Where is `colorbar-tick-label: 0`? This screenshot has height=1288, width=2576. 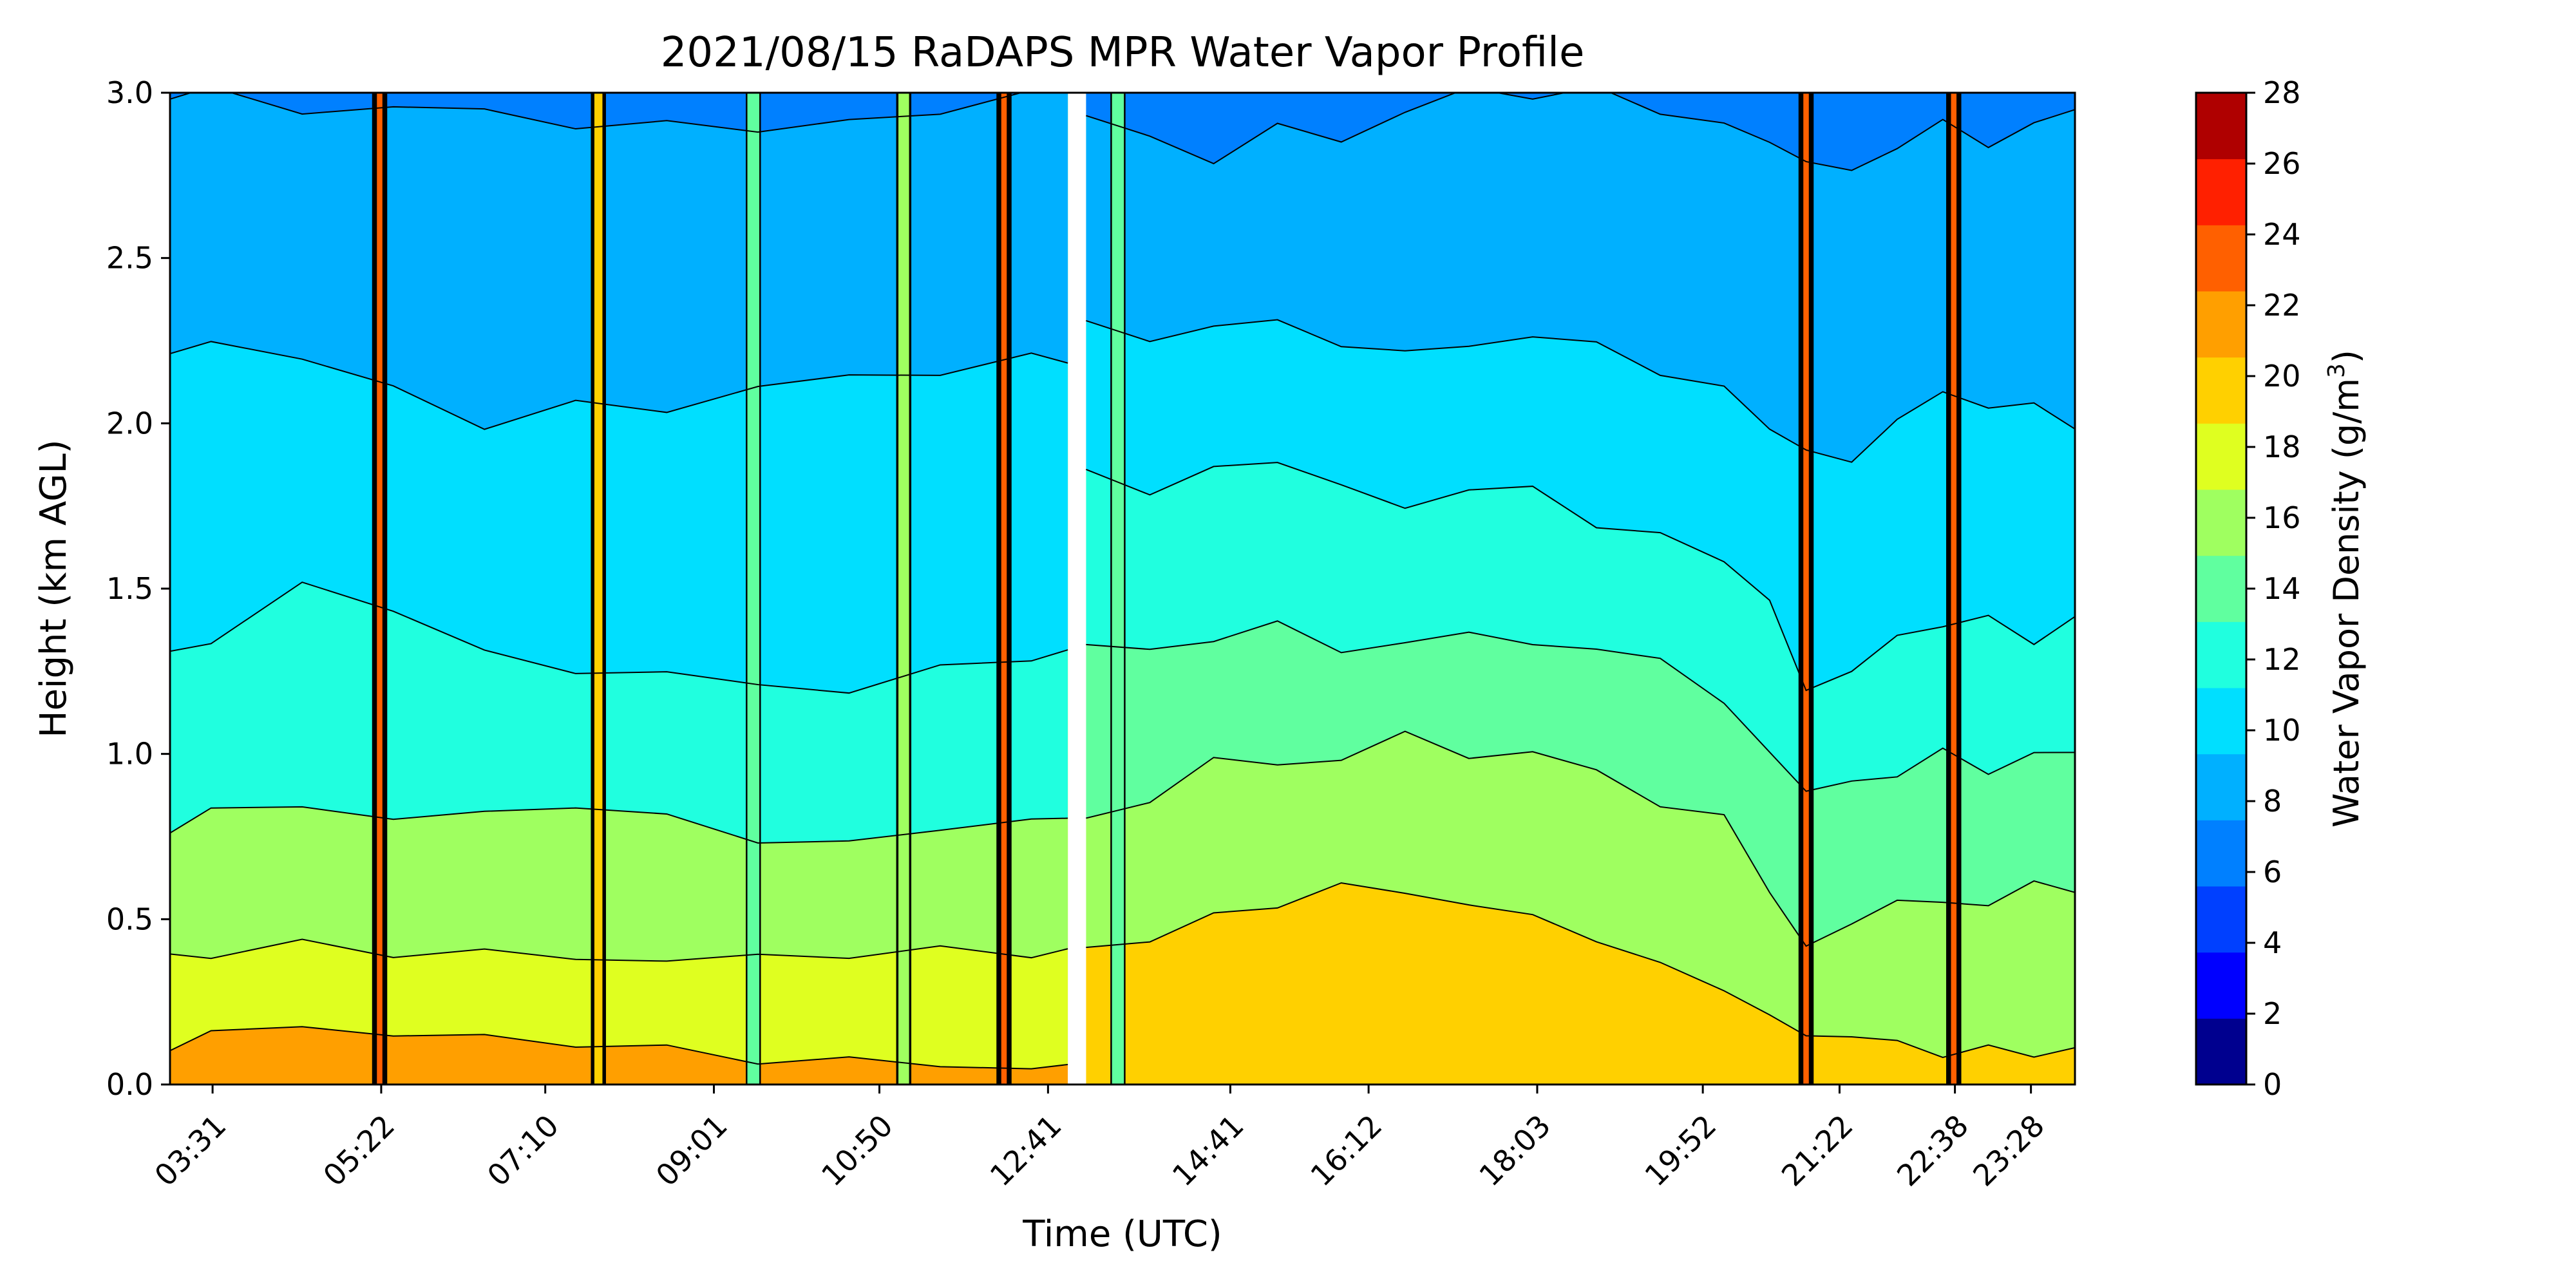
colorbar-tick-label: 0 is located at coordinates (2272, 1084).